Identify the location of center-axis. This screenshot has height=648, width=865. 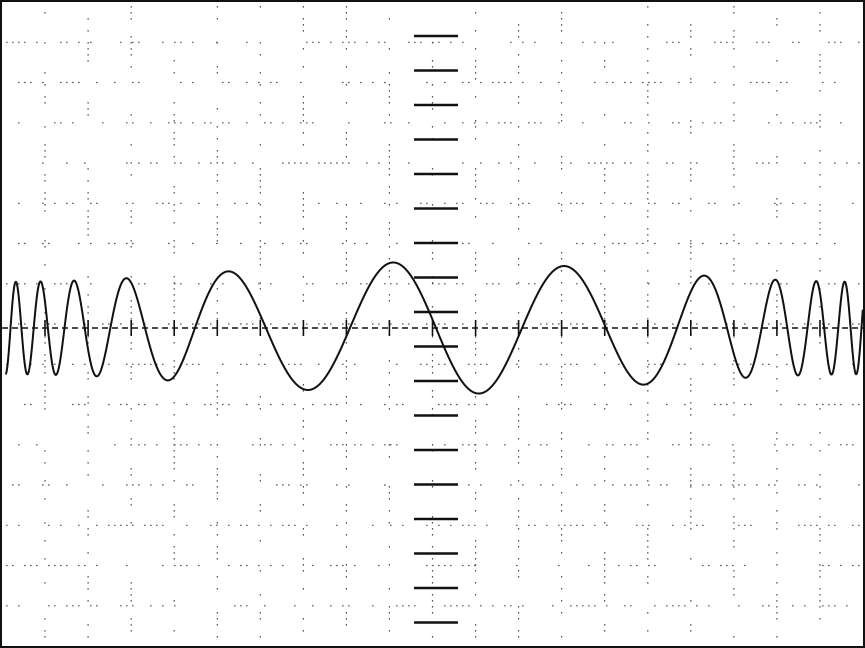
(432, 328).